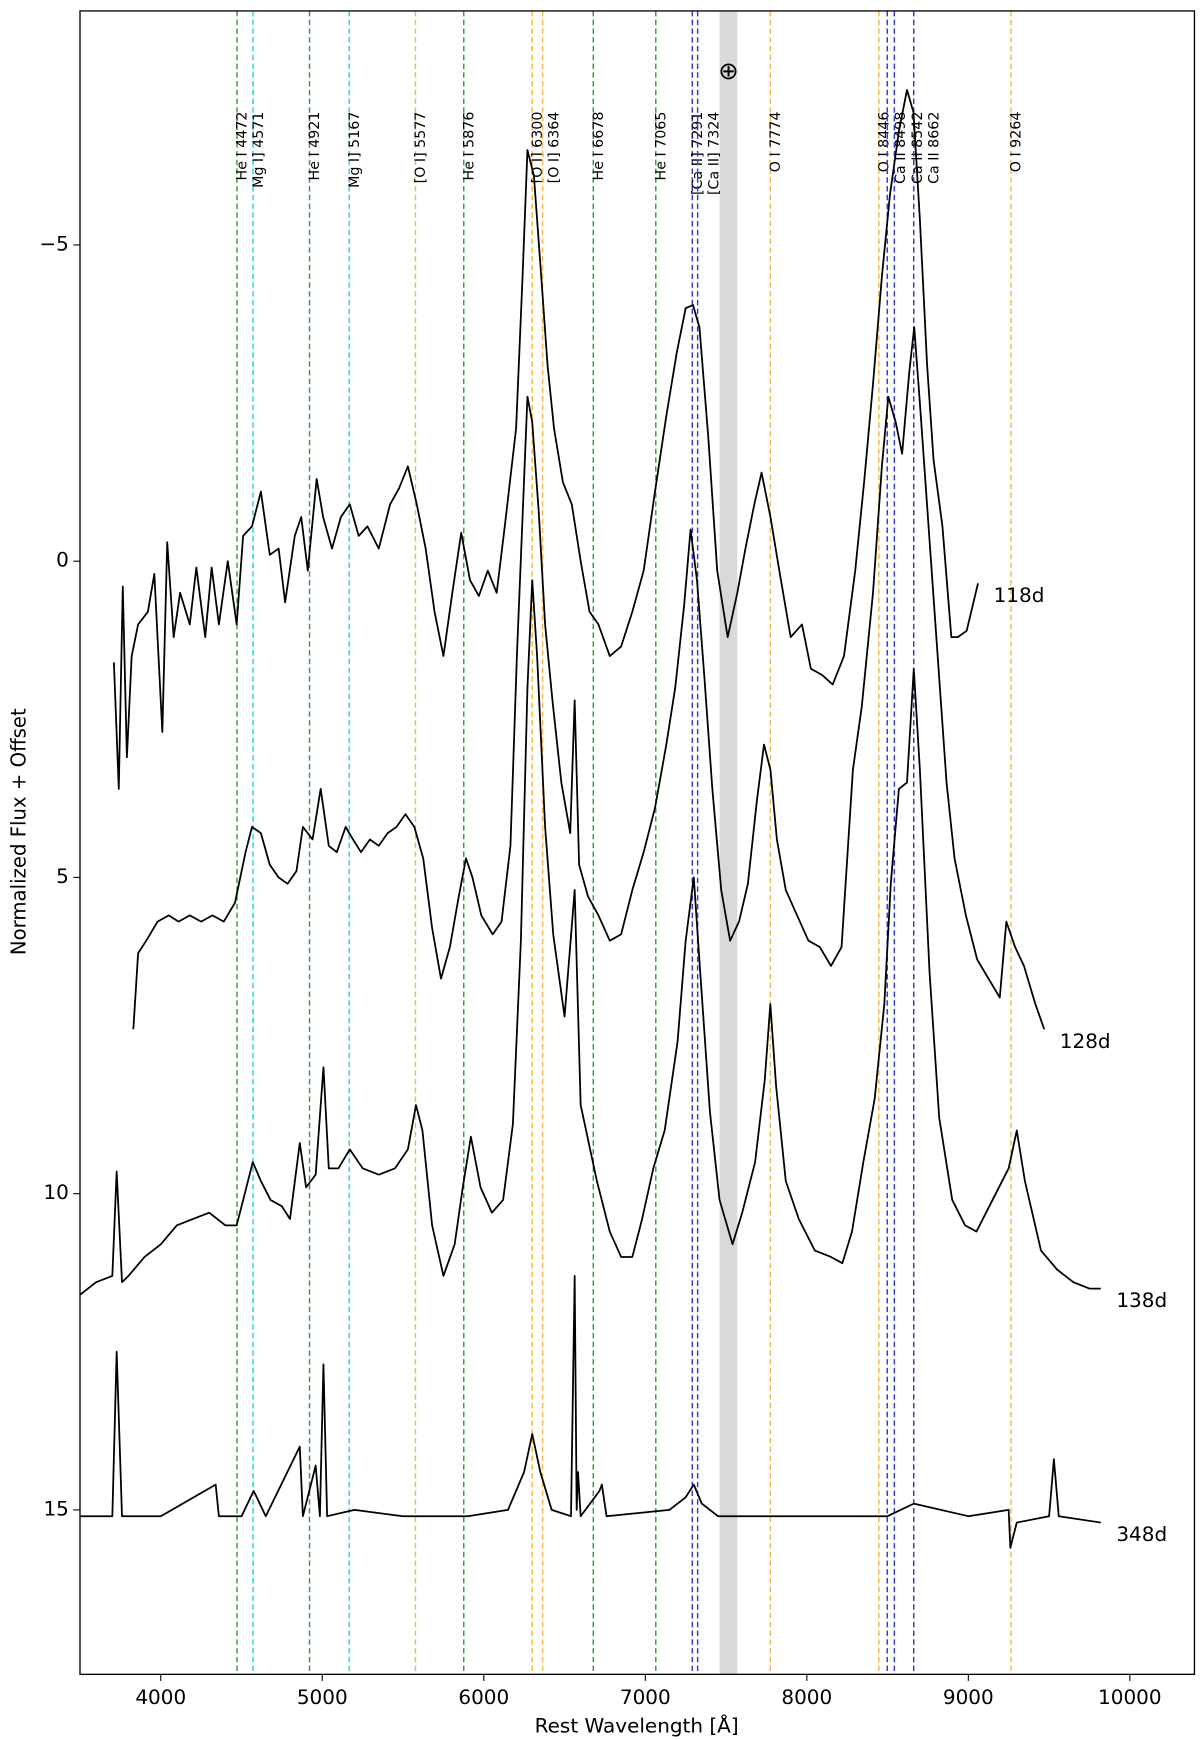 The image size is (1200, 1740). I want to click on line-label: He I 5876, so click(469, 146).